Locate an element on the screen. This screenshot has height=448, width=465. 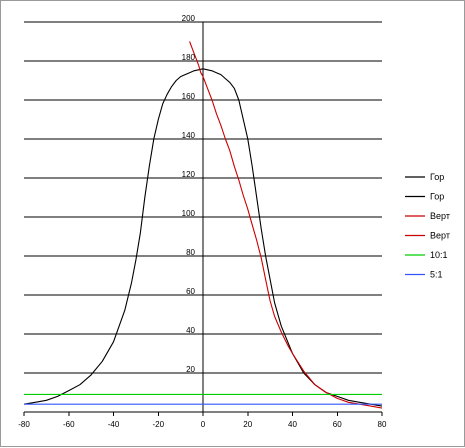
y-tick-label: 180 is located at coordinates (189, 57).